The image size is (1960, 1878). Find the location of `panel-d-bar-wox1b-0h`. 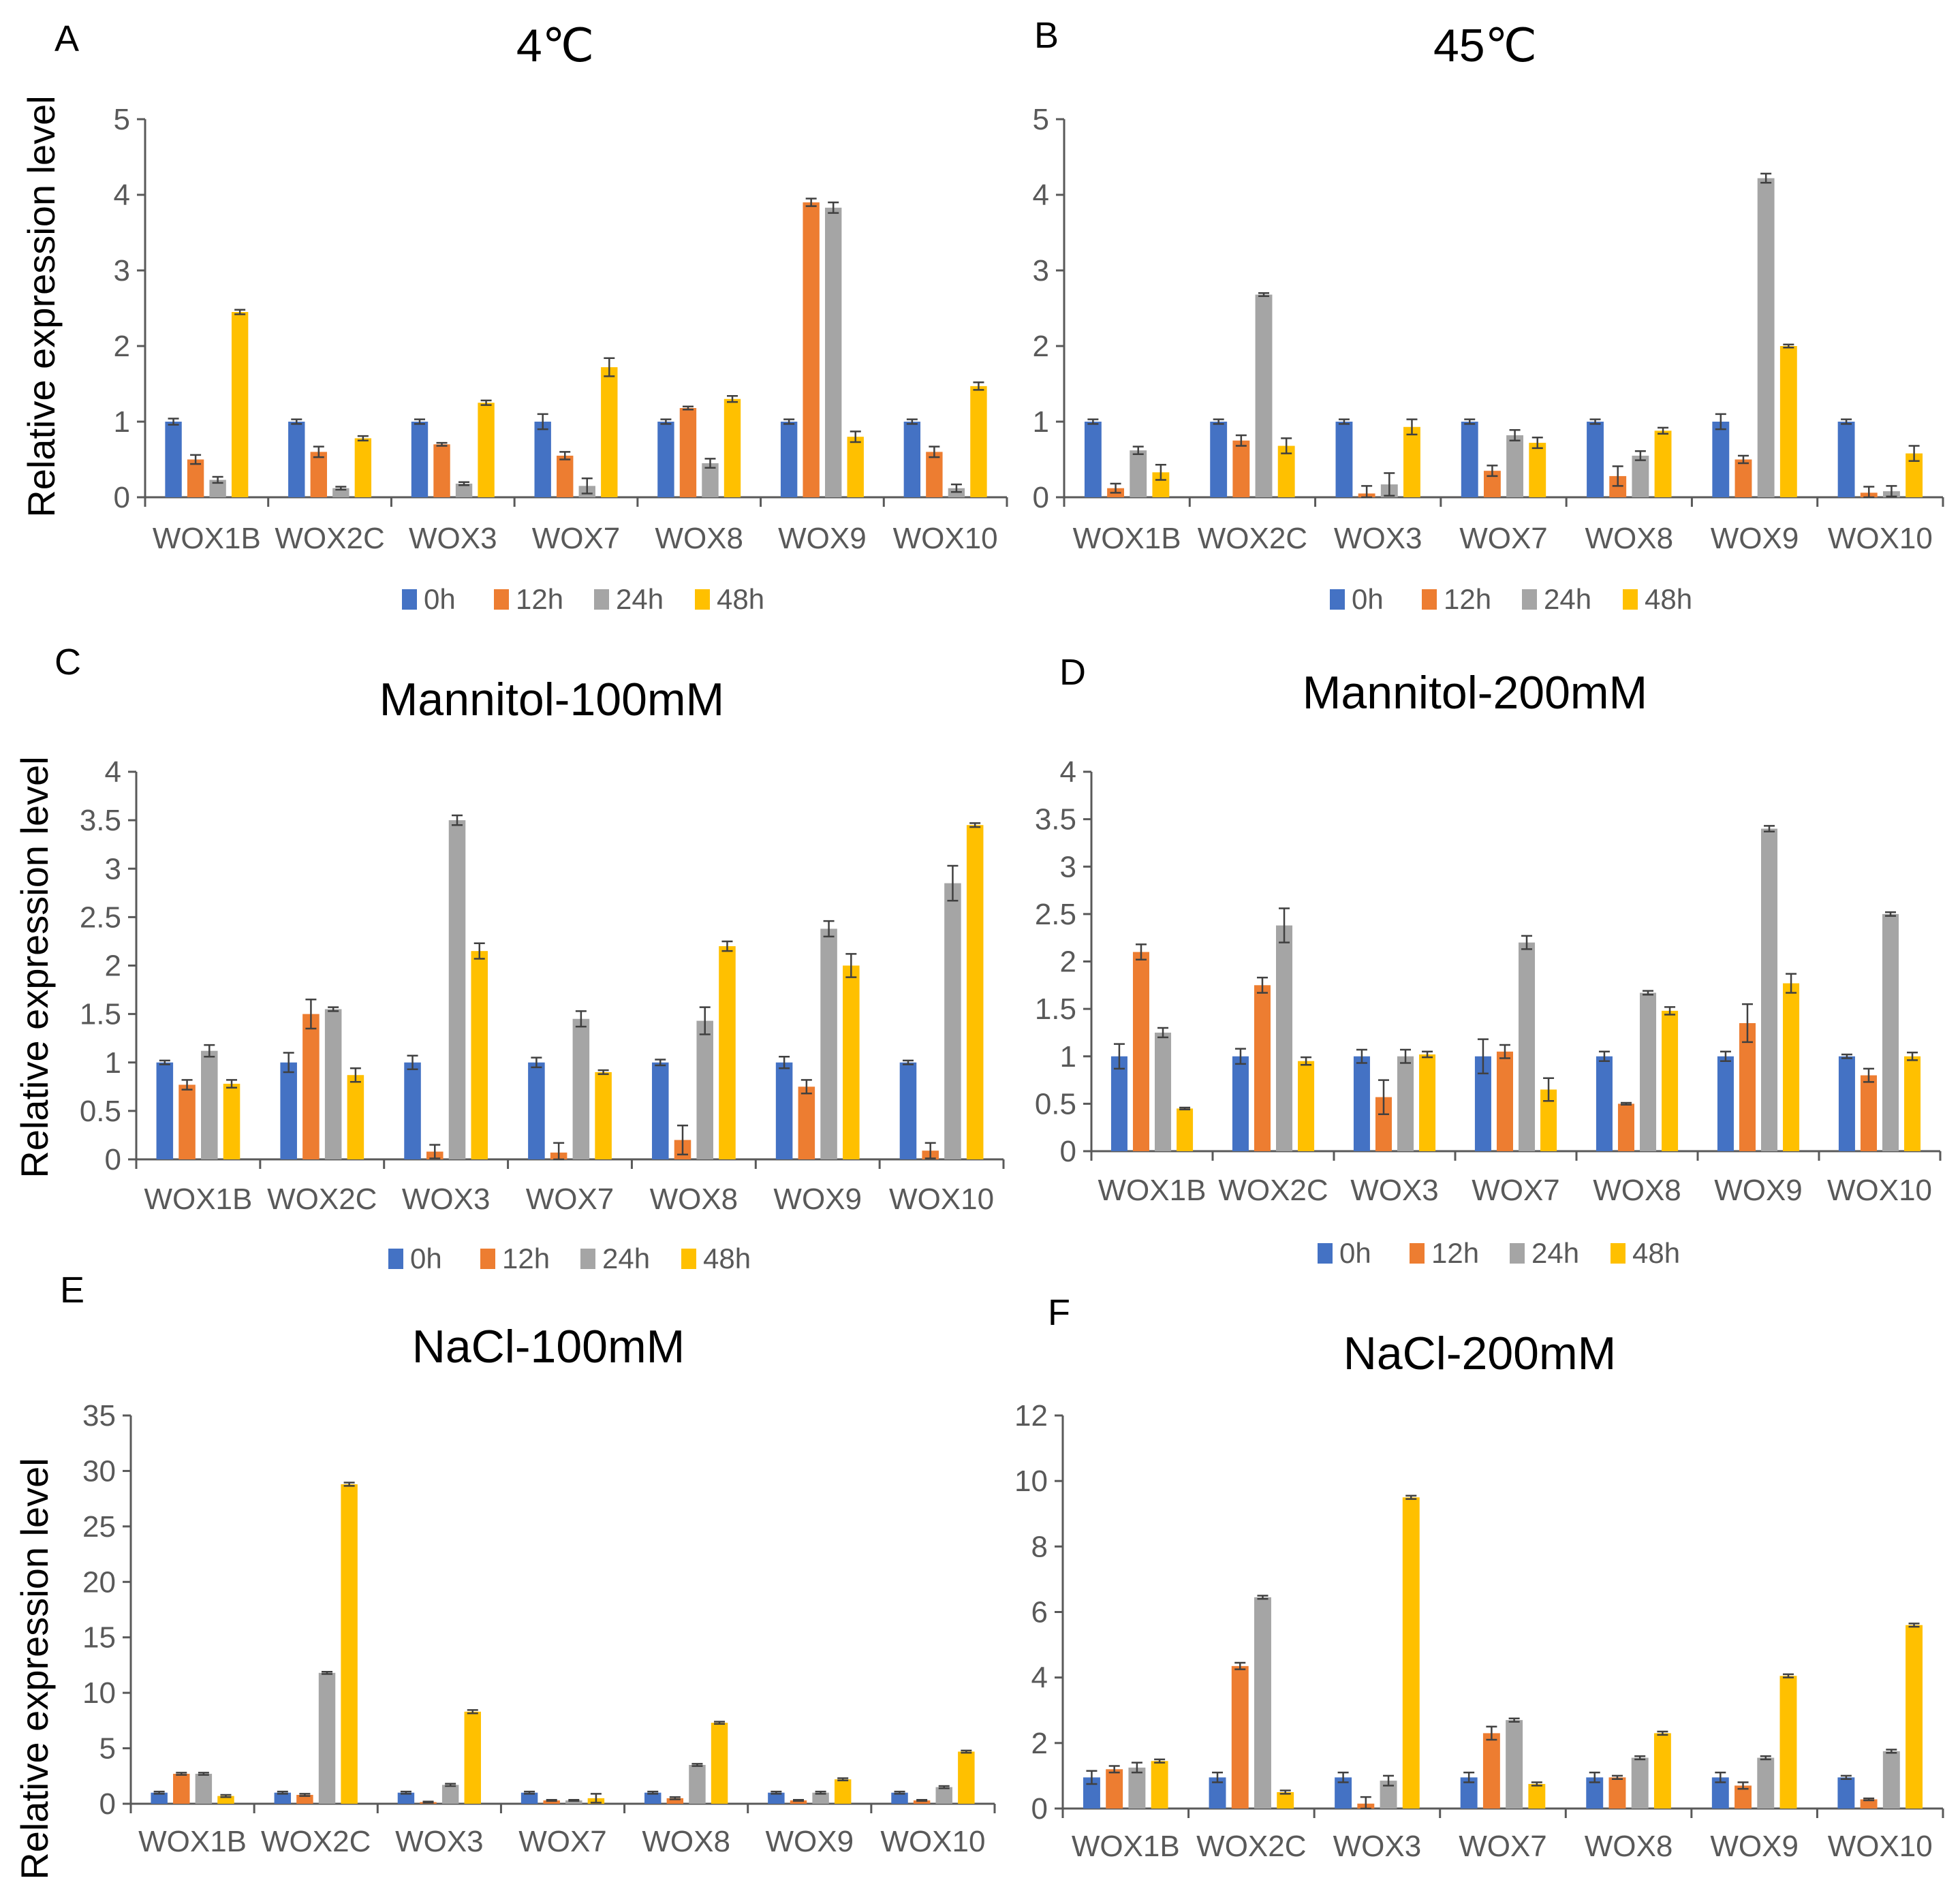

panel-d-bar-wox1b-0h is located at coordinates (1118, 1103).